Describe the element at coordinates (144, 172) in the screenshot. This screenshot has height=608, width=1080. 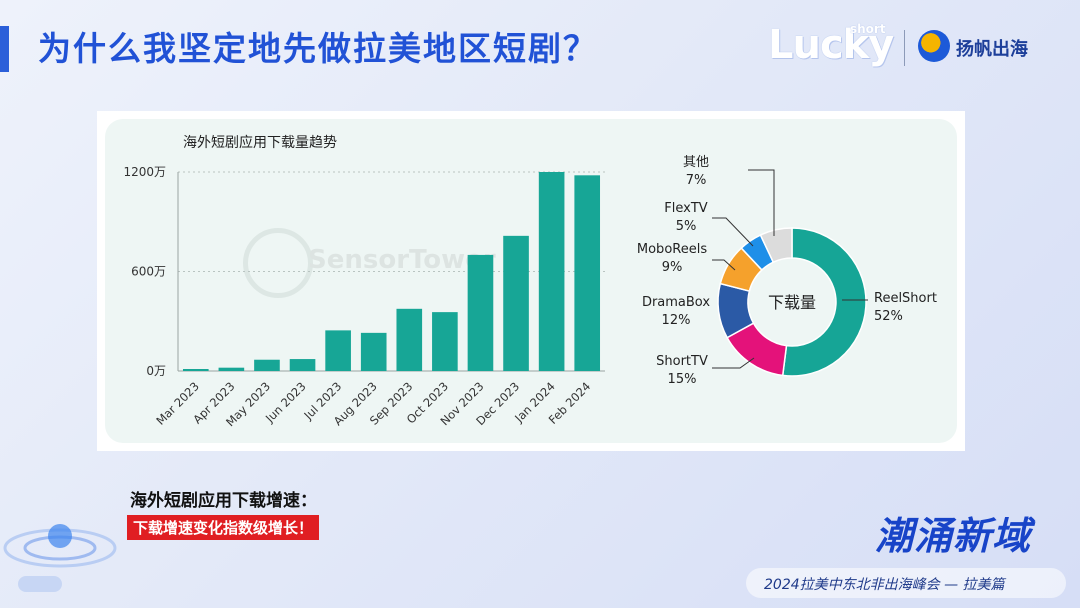
I see `y-tick-label: 1200万` at that location.